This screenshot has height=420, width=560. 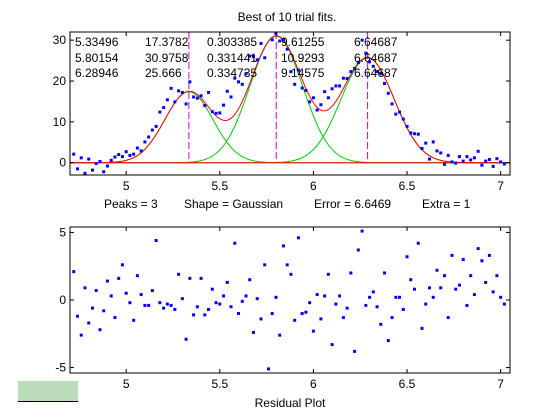 What do you see at coordinates (97, 58) in the screenshot?
I see `results-cell: 5.80154` at bounding box center [97, 58].